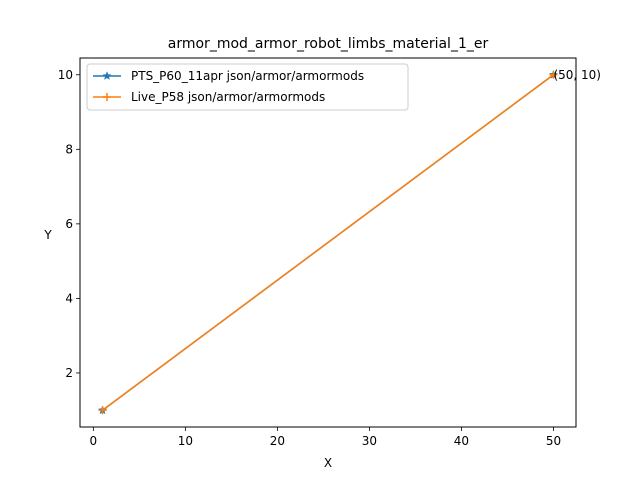 This screenshot has height=480, width=640. I want to click on x-tick-label: 0, so click(94, 441).